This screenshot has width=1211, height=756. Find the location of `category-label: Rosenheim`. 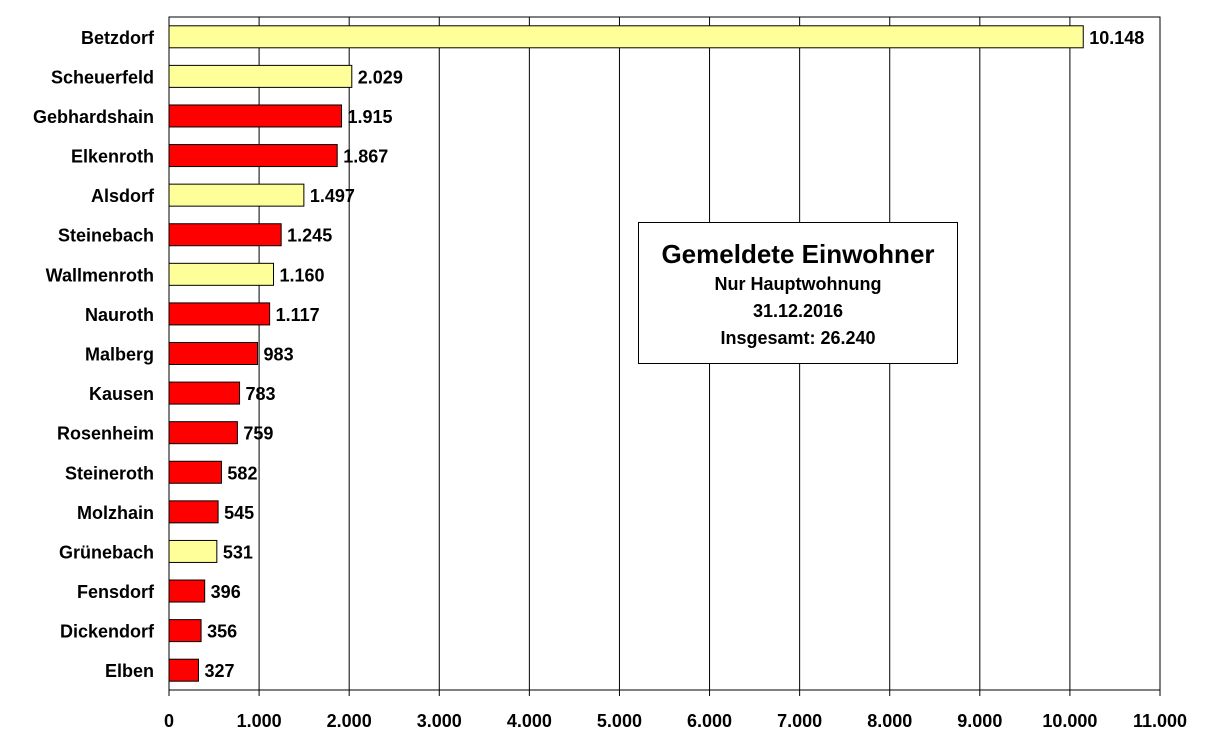

category-label: Rosenheim is located at coordinates (105, 434).